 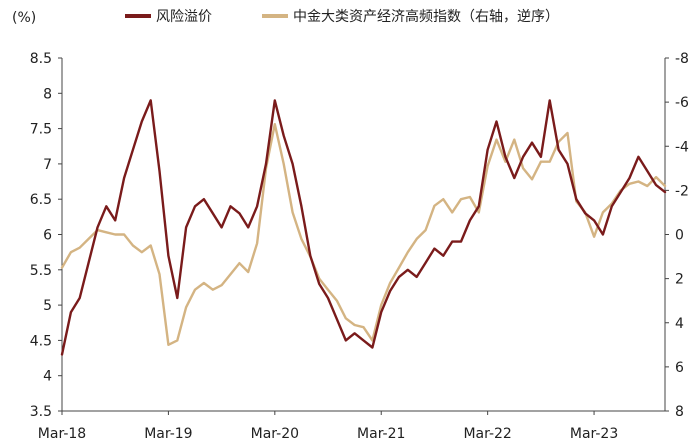 I want to click on x-tick-label: Mar-18, so click(x=62, y=434).